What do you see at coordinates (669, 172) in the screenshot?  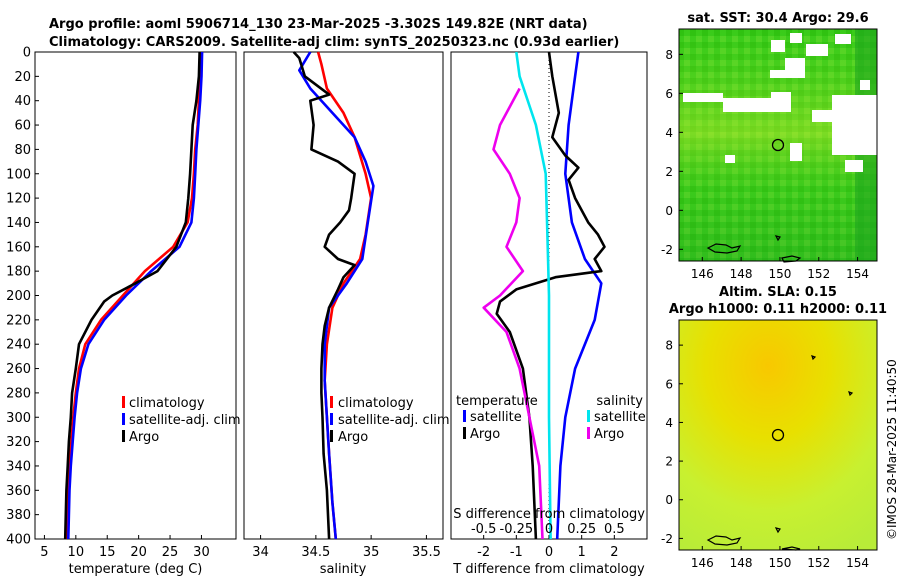 I see `map-lat-tick-label: 2` at bounding box center [669, 172].